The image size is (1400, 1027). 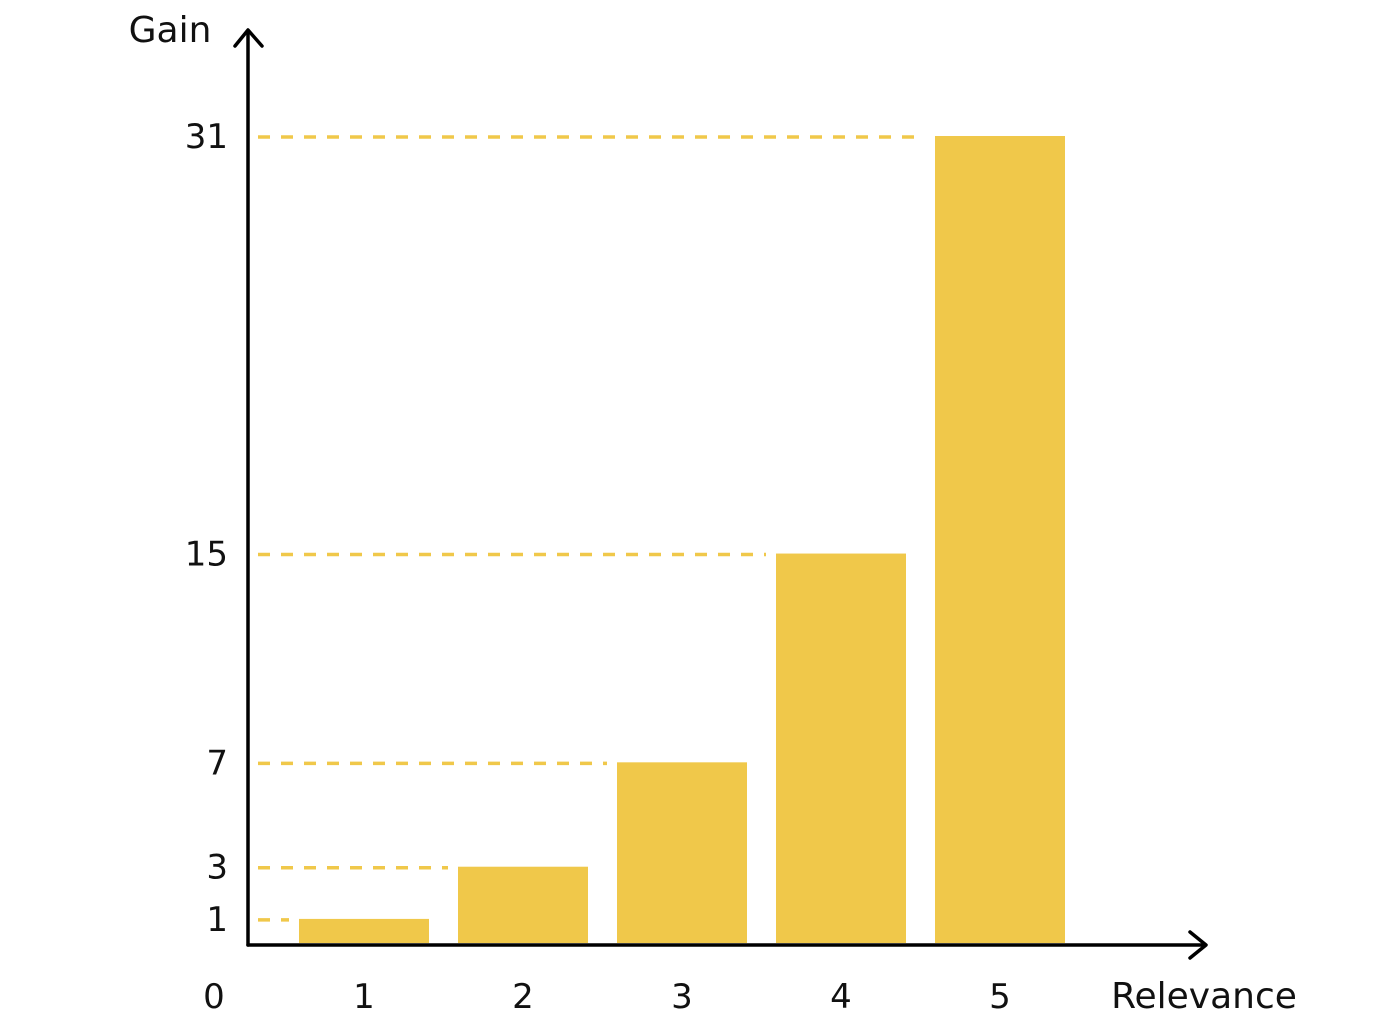 What do you see at coordinates (214, 997) in the screenshot?
I see `origin-label: 0` at bounding box center [214, 997].